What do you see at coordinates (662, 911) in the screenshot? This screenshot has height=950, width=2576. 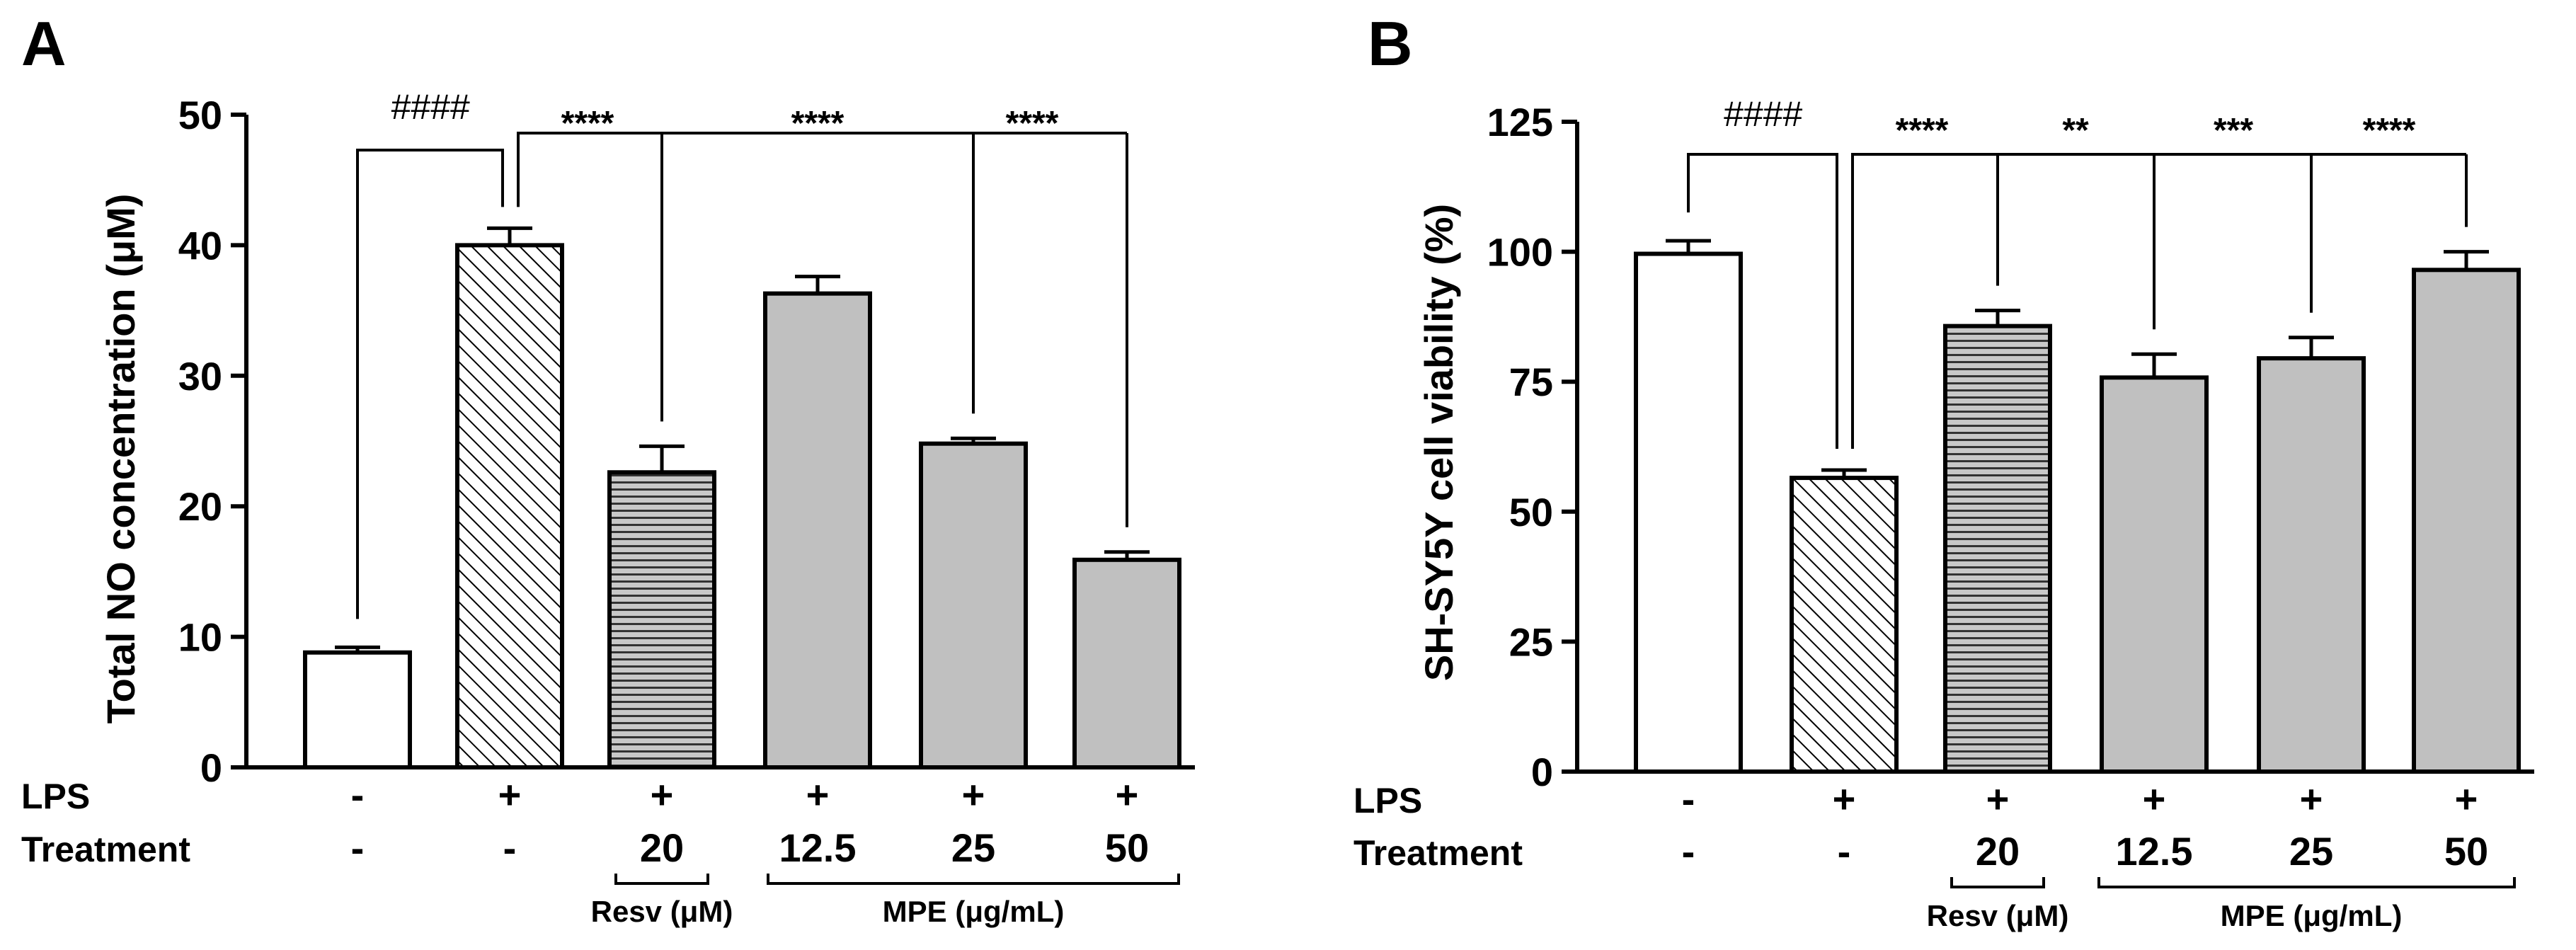 I see `panel-a-resv-group-label: Resv (μM)` at bounding box center [662, 911].